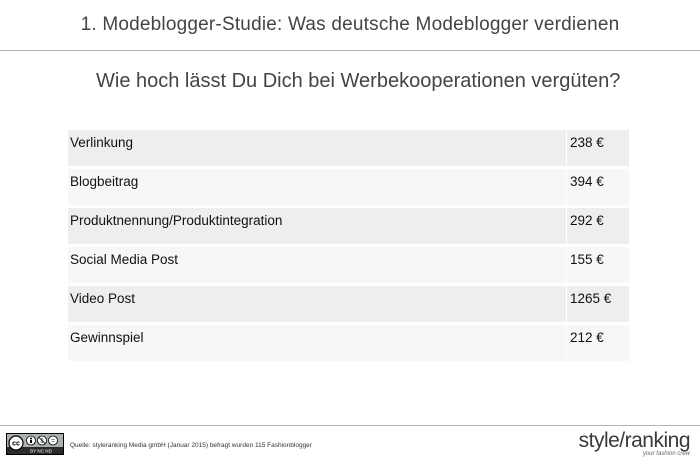 This screenshot has width=700, height=466. What do you see at coordinates (317, 304) in the screenshot?
I see `row-label: Video Post` at bounding box center [317, 304].